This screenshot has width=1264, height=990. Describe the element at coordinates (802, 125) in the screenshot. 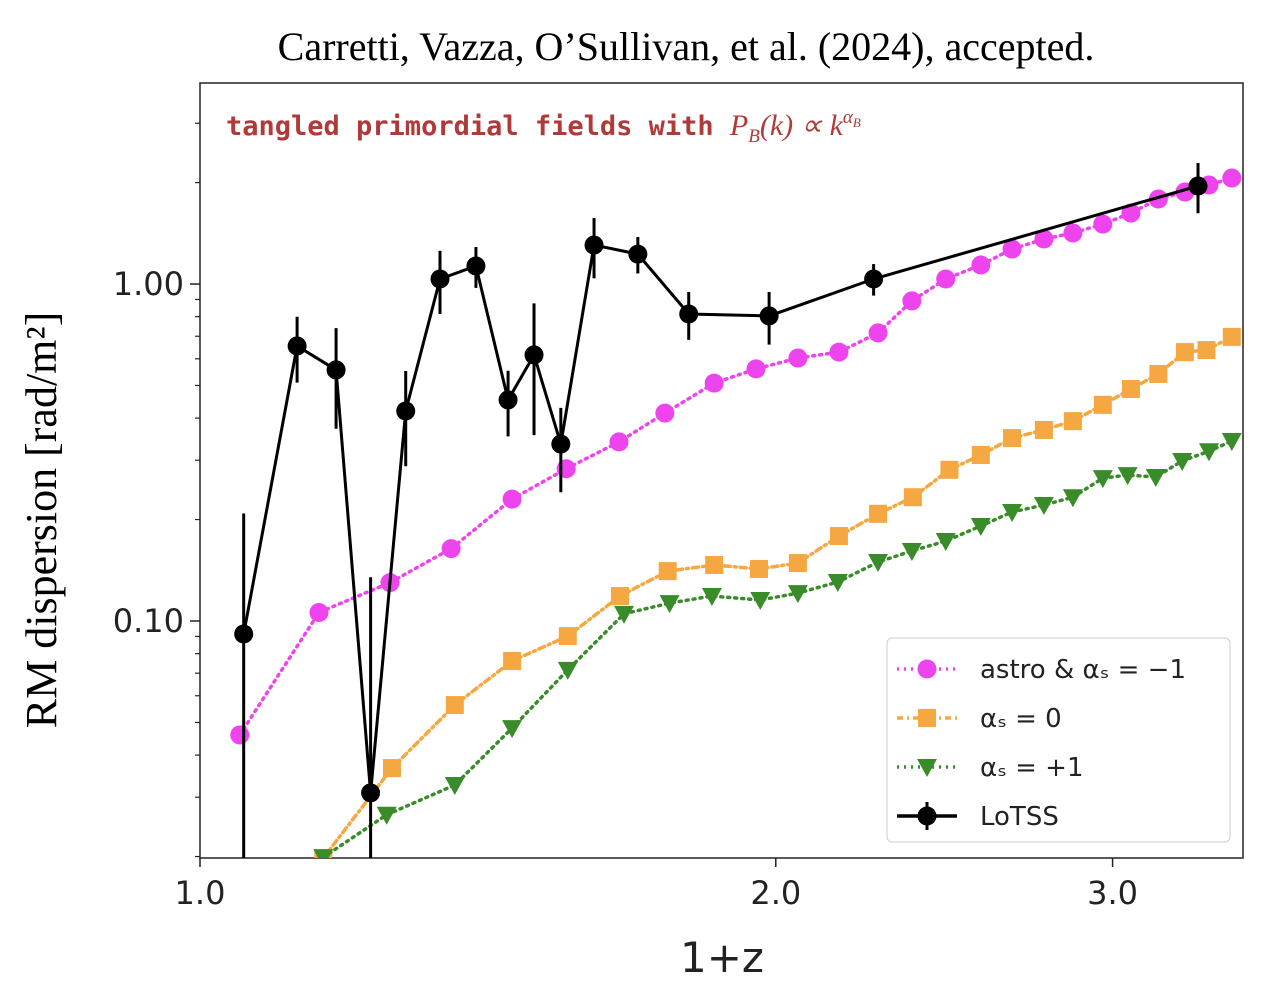

I see `annotation-math: (k) ∝ k` at that location.